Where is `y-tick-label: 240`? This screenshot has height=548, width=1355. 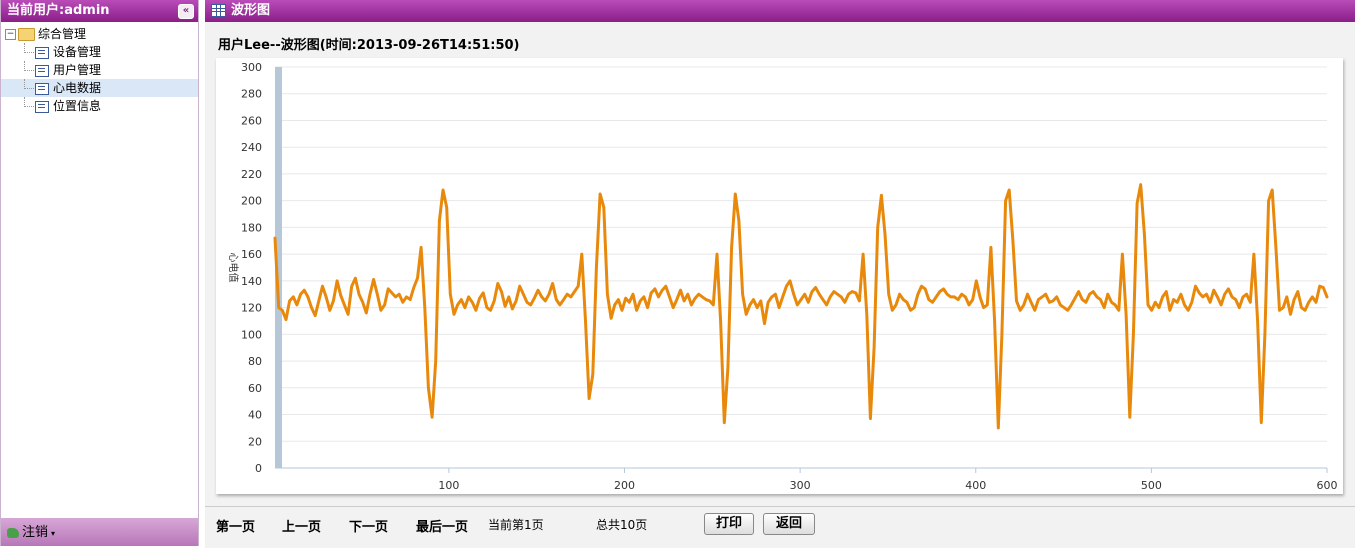
y-tick-label: 240 is located at coordinates (251, 147).